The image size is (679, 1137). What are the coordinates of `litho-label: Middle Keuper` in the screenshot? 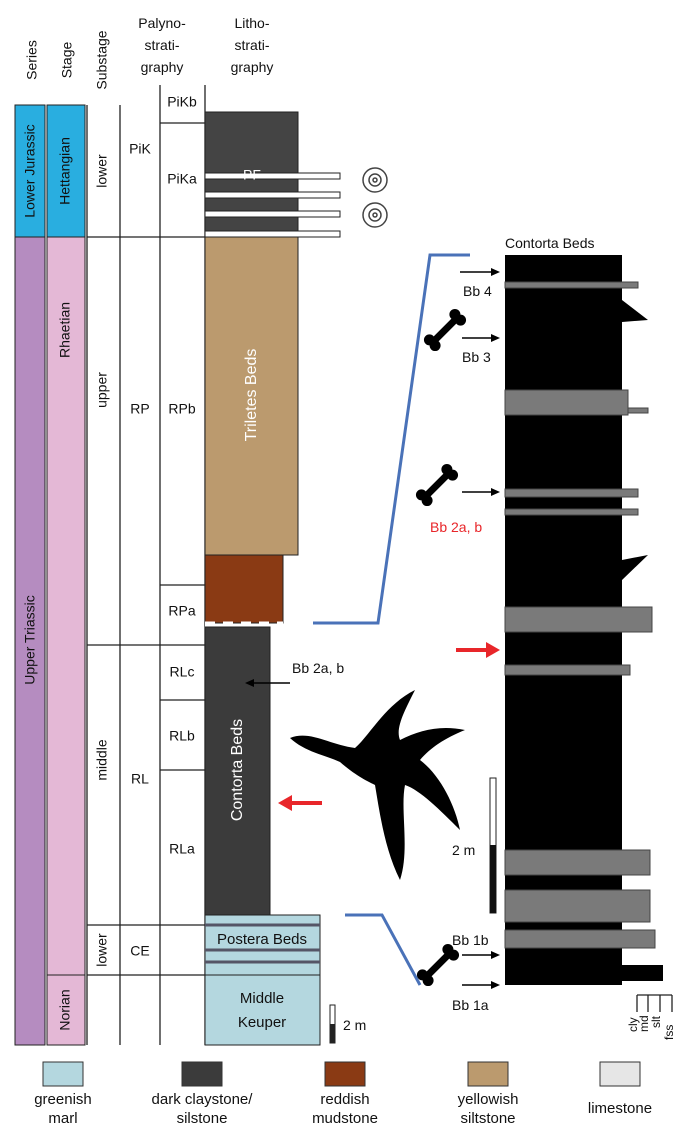 It's located at (262, 1010).